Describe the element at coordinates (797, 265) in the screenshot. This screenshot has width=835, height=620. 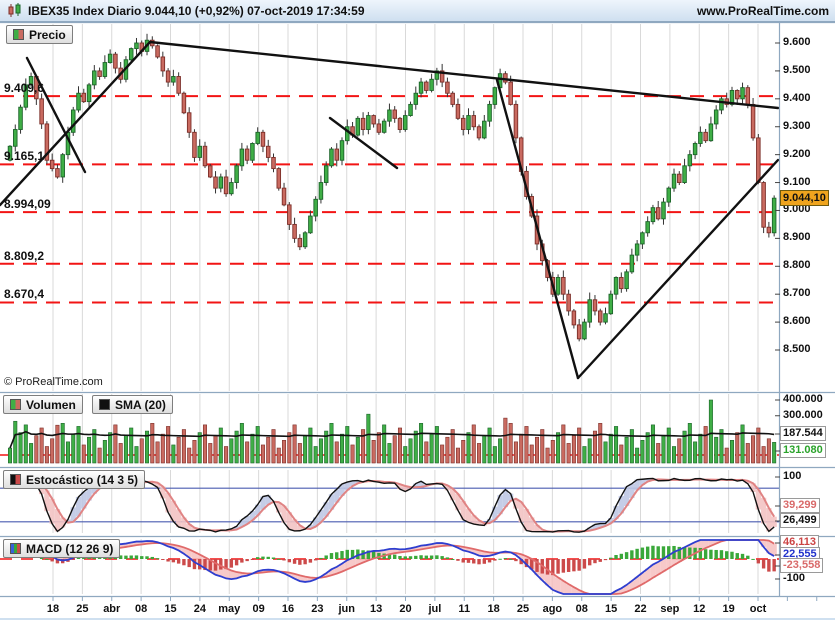
I see `price-axis-label: 8.800` at that location.